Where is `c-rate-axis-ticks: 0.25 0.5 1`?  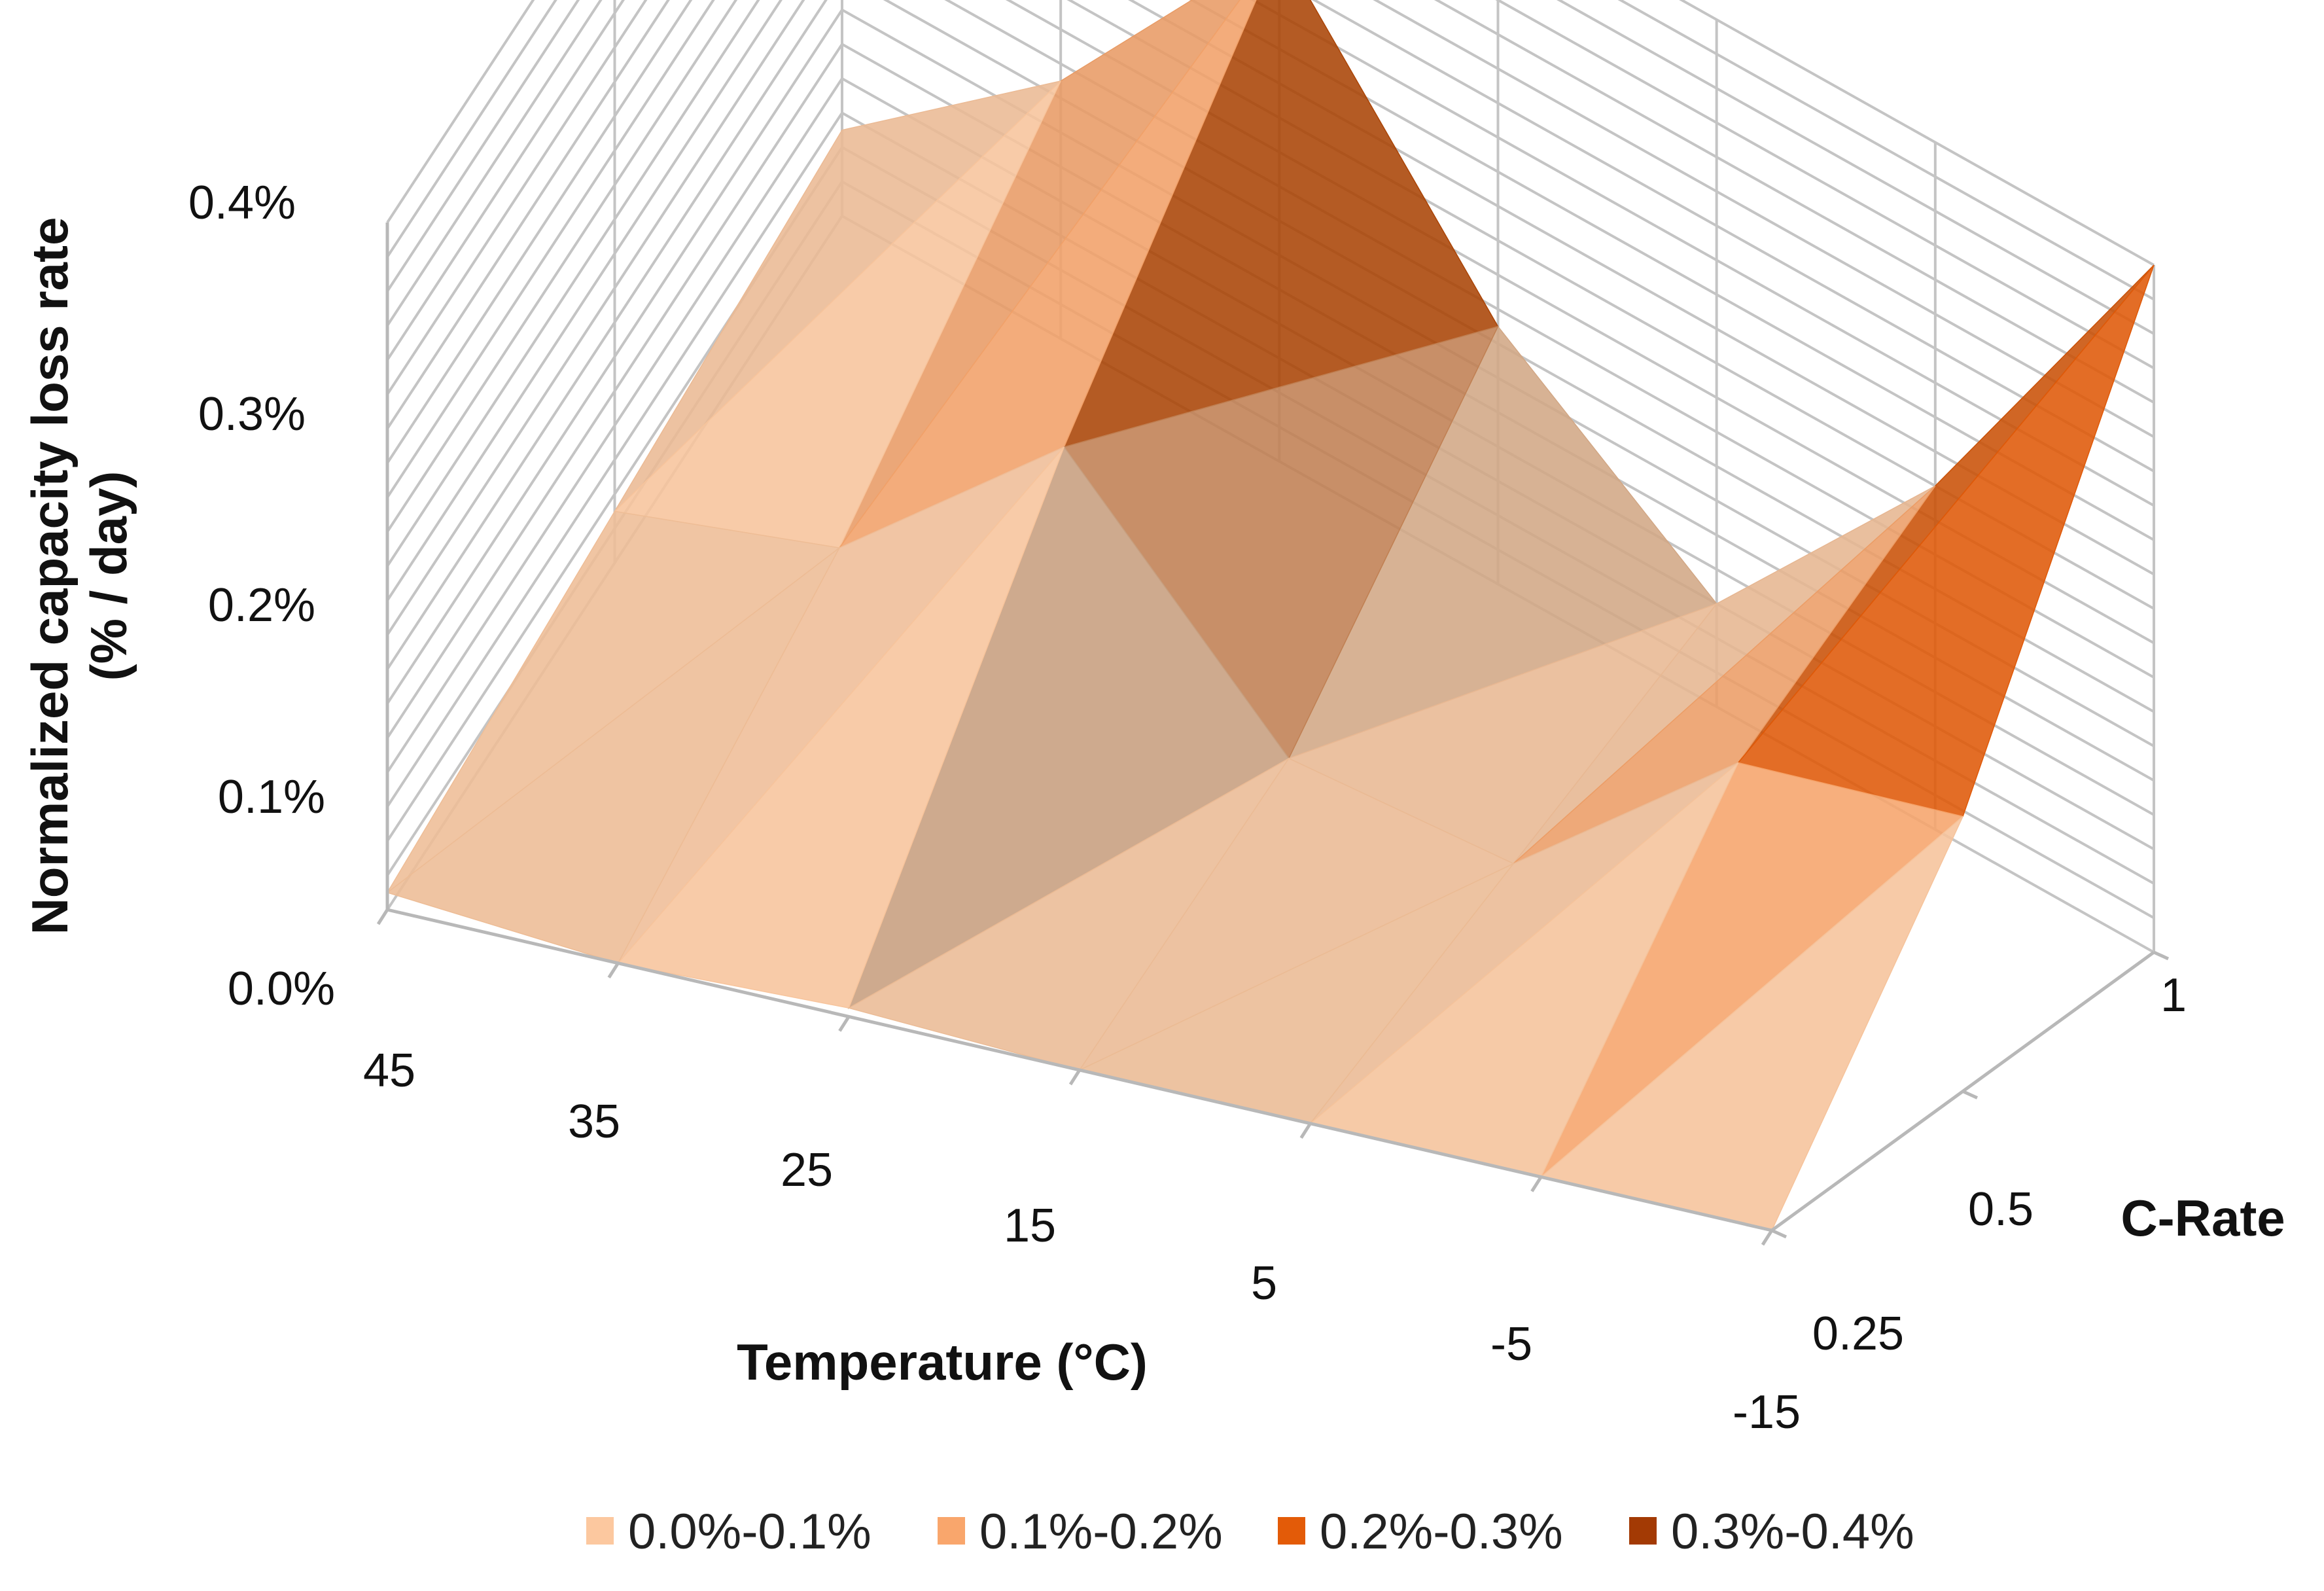
c-rate-axis-ticks: 0.25 0.5 1 is located at coordinates (2000, 1164).